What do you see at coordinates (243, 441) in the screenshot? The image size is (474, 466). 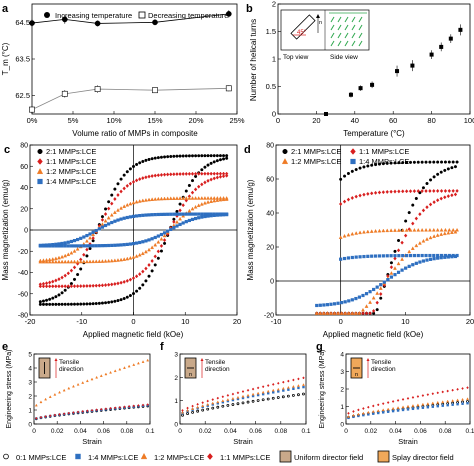 I see `panel-f-xlabel: Strain` at bounding box center [243, 441].